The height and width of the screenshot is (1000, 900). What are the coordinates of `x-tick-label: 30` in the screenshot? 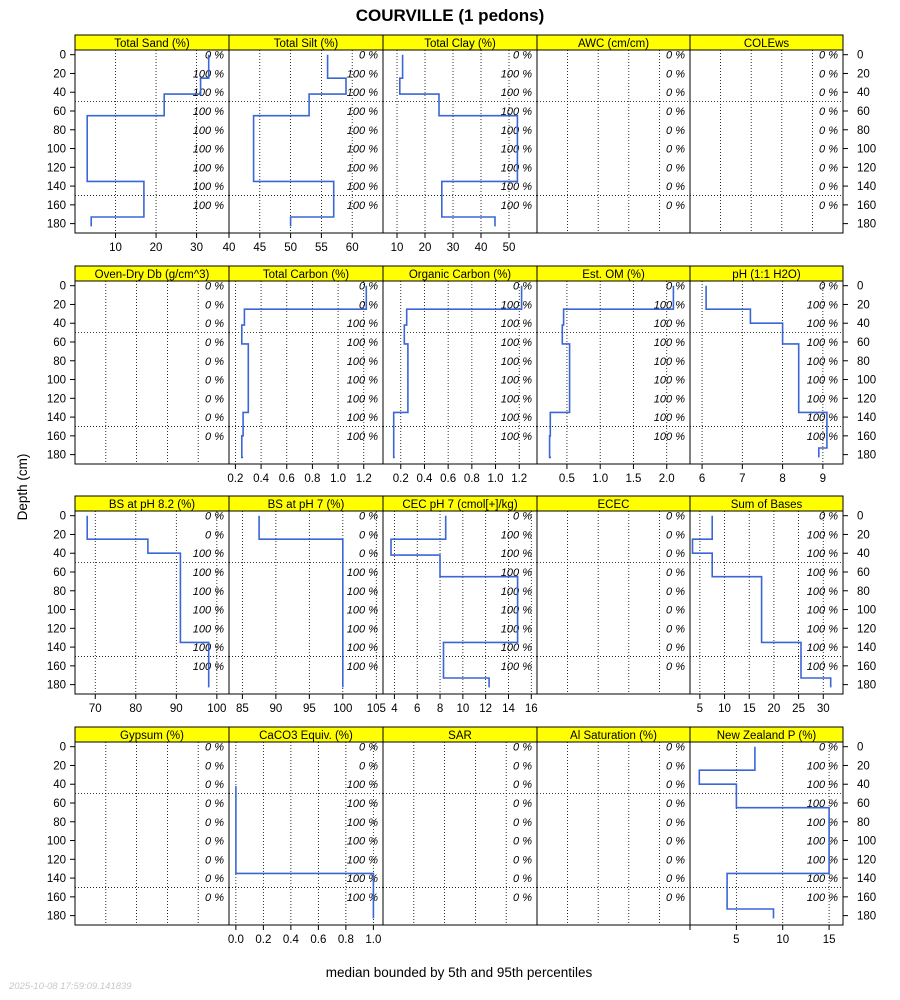 It's located at (453, 248).